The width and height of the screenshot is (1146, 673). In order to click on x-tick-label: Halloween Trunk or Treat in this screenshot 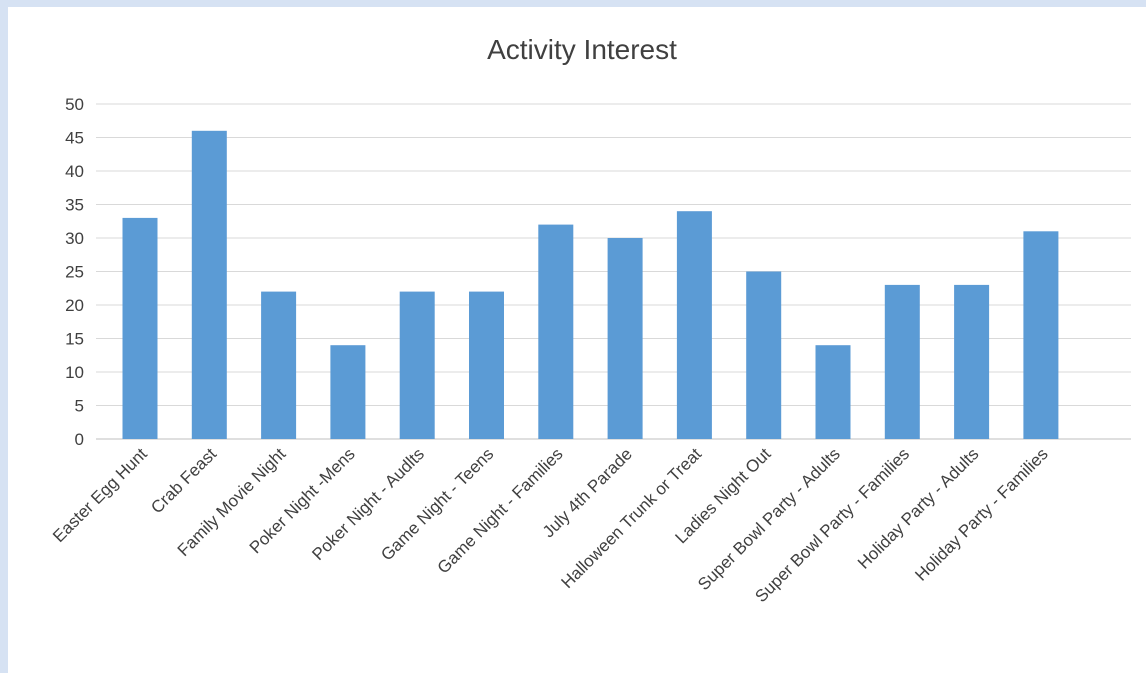, I will do `click(631, 518)`.